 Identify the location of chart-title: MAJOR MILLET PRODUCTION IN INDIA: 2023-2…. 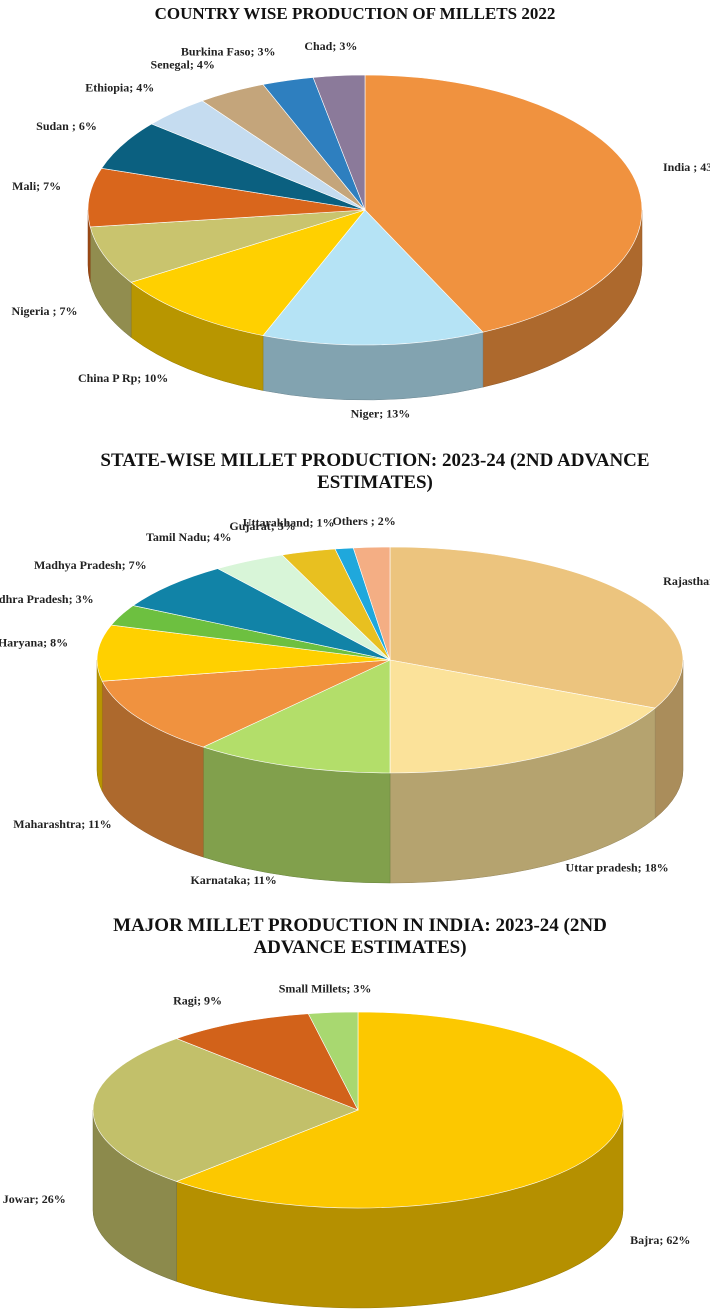
(360, 936).